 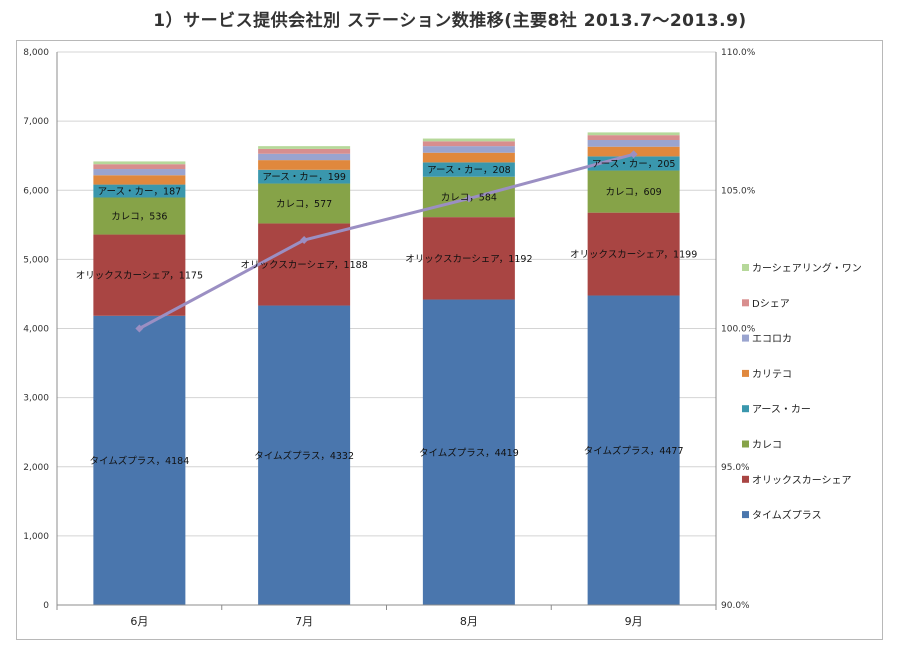 What do you see at coordinates (139, 621) in the screenshot?
I see `x-tick-label: 6月` at bounding box center [139, 621].